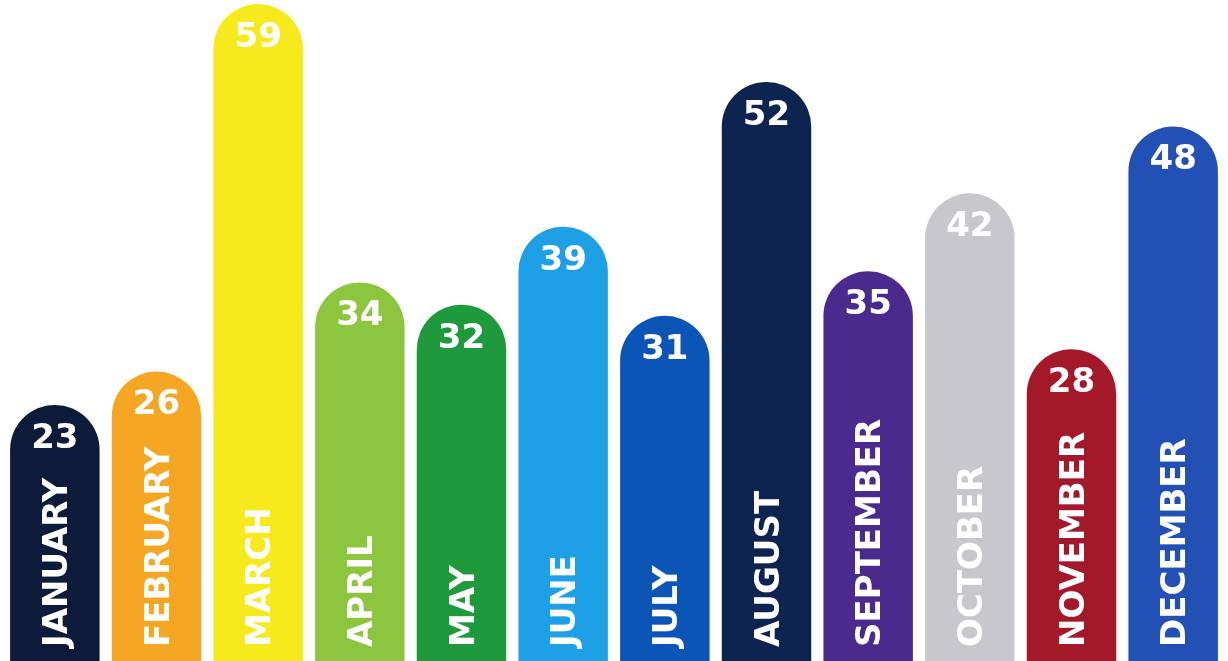 This screenshot has width=1228, height=661. I want to click on data-label: 23, so click(55, 435).